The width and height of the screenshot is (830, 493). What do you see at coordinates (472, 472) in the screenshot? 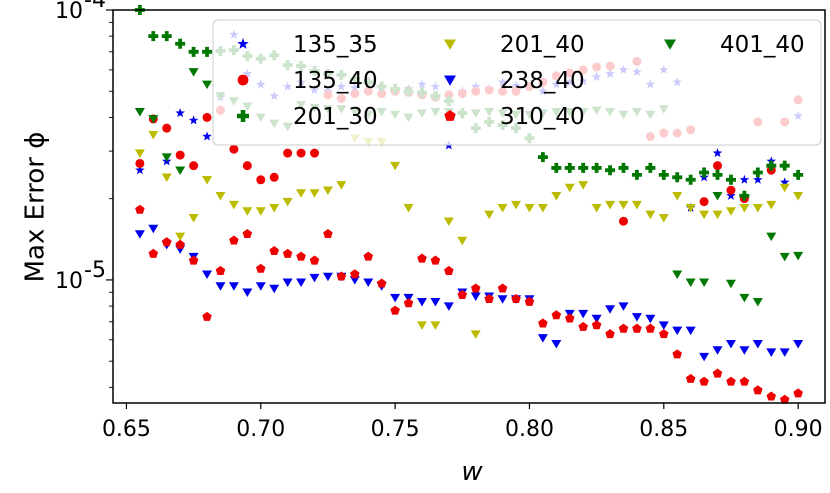
I see `x-axis-label: w` at bounding box center [472, 472].